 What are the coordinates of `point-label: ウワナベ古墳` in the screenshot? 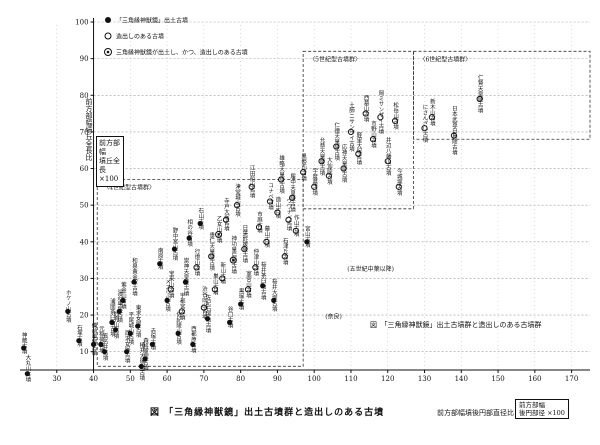 It's located at (288, 215).